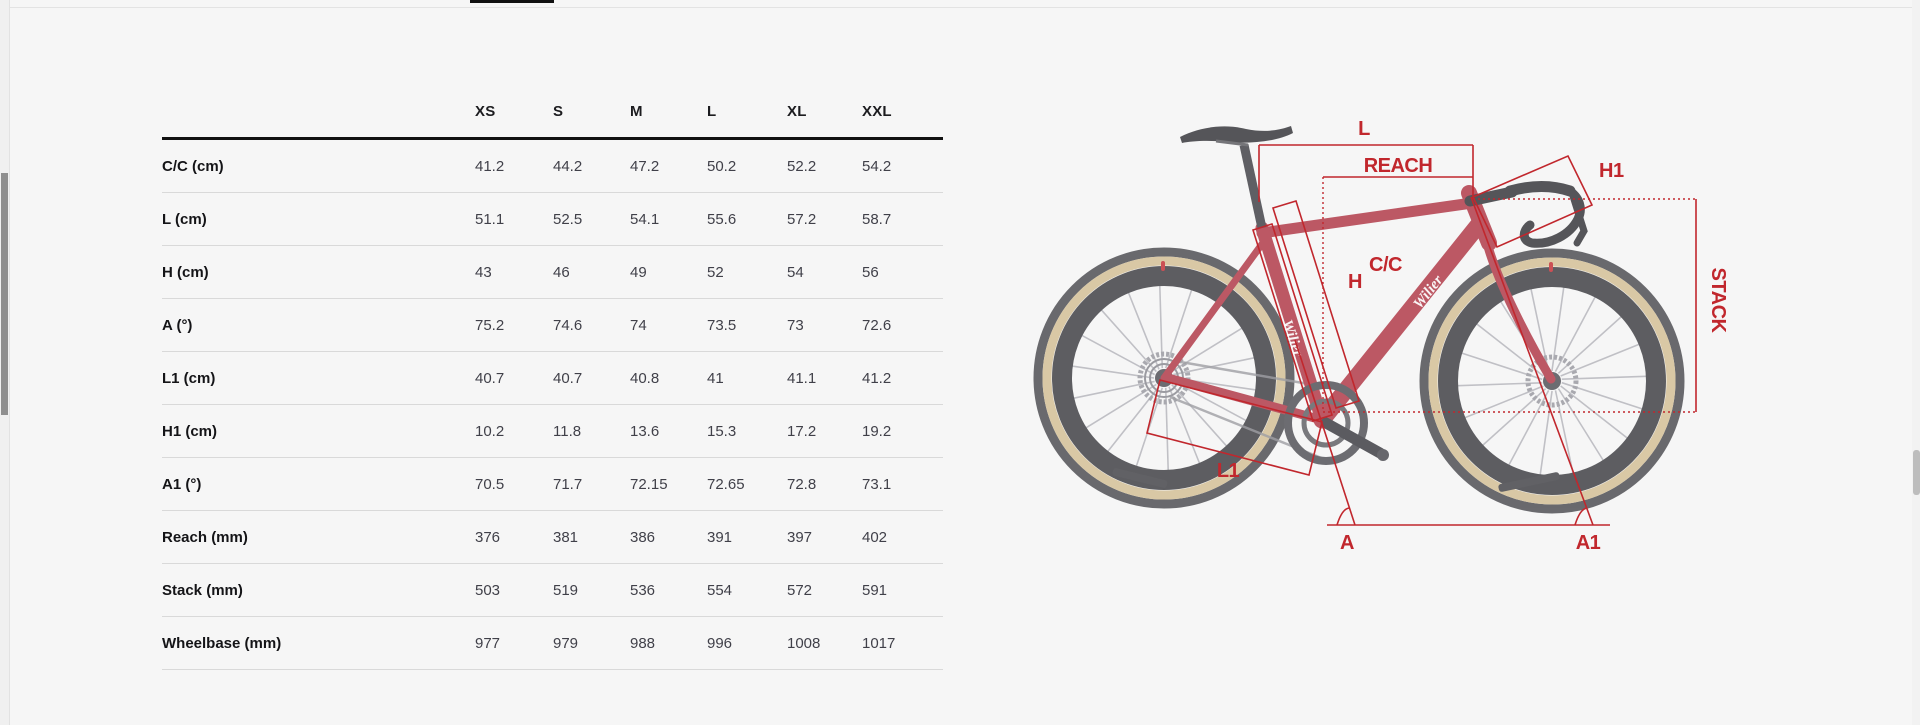  I want to click on label-H1: H1, so click(1611, 171).